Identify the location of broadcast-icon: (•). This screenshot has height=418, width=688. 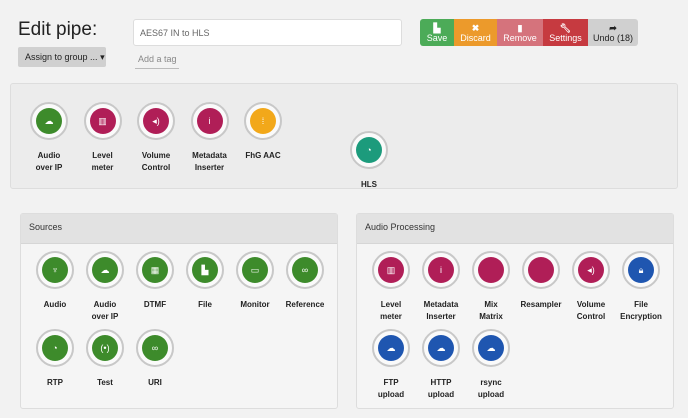
(105, 348).